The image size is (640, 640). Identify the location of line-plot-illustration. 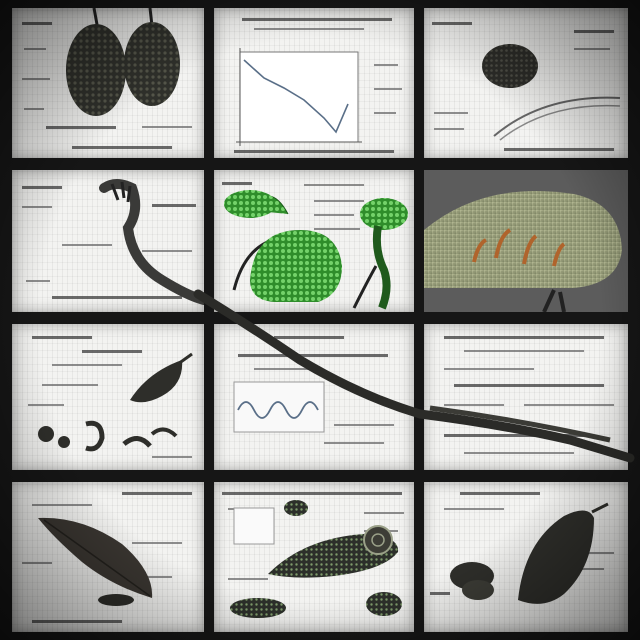
(299, 97).